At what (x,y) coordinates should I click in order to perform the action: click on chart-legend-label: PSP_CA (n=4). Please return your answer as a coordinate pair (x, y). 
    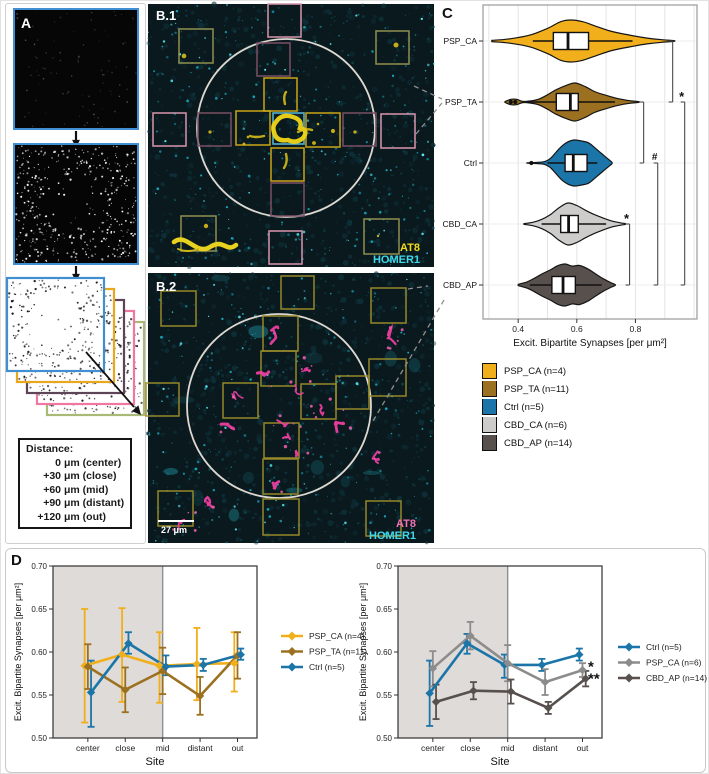
    Looking at the image, I should click on (337, 636).